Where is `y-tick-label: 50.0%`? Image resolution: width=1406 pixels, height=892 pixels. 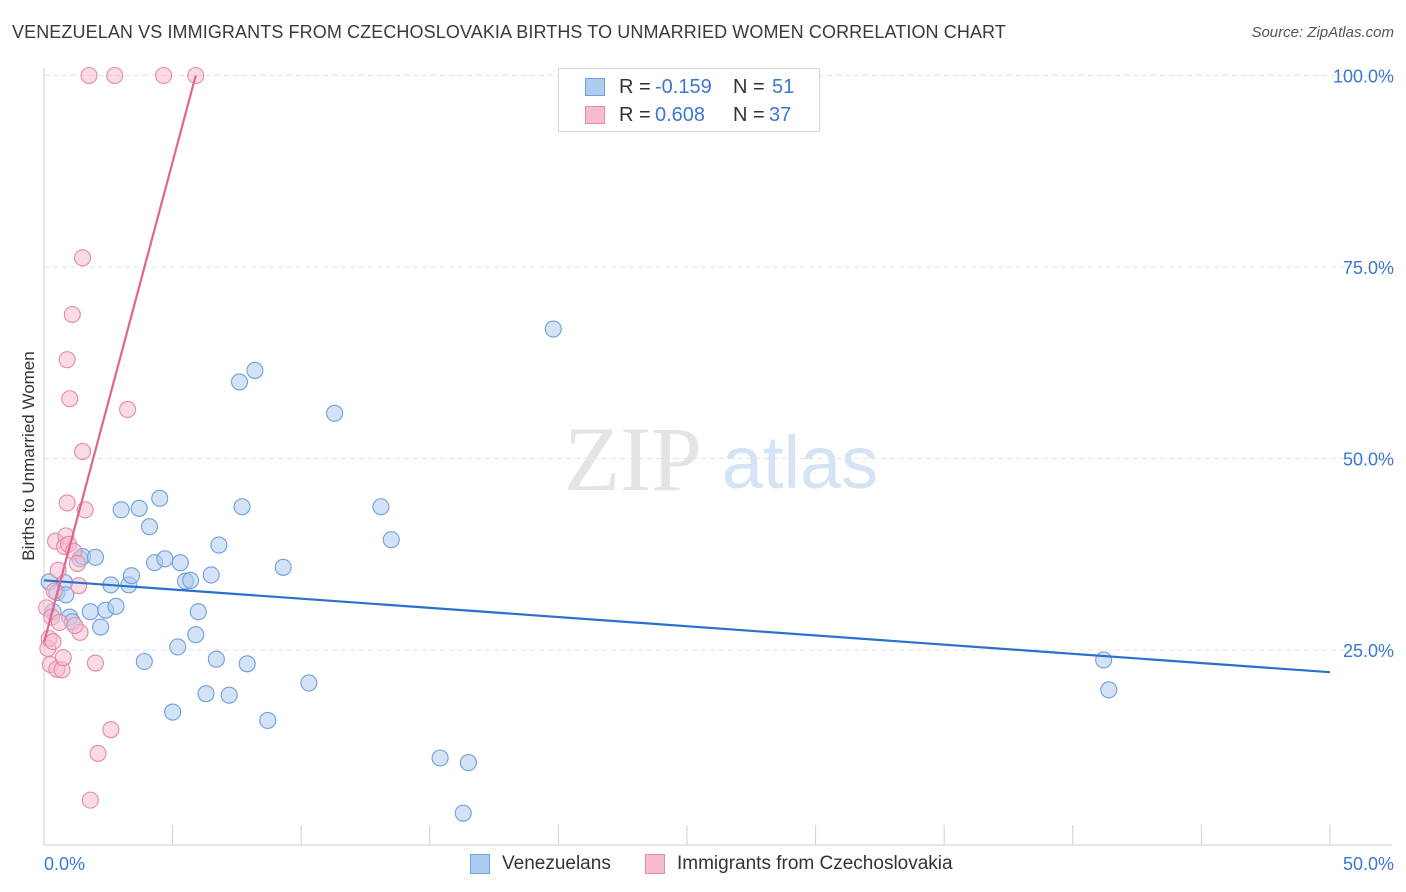
y-tick-label: 50.0% is located at coordinates (1368, 460).